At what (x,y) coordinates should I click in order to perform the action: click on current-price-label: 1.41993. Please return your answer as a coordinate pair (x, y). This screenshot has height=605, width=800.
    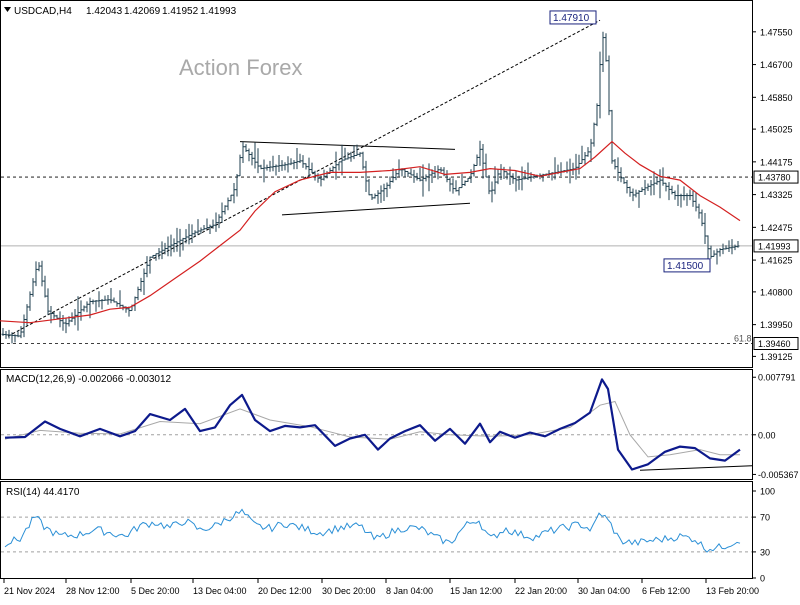
    Looking at the image, I should click on (774, 246).